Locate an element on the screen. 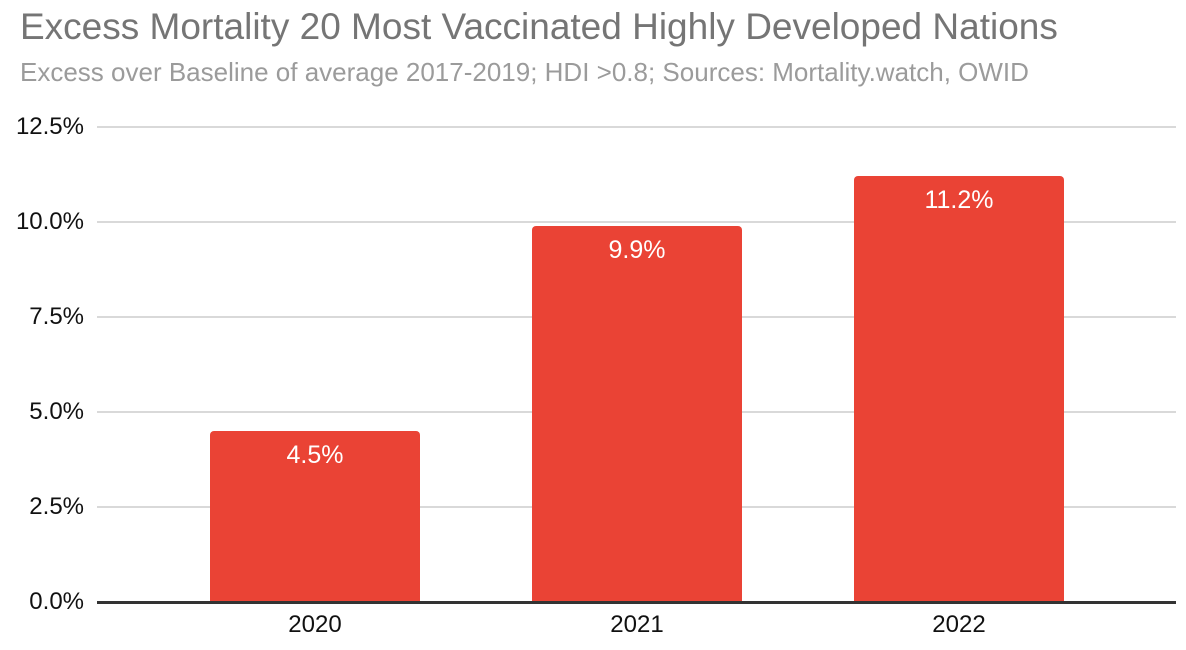  x-axis-baseline is located at coordinates (636, 602).